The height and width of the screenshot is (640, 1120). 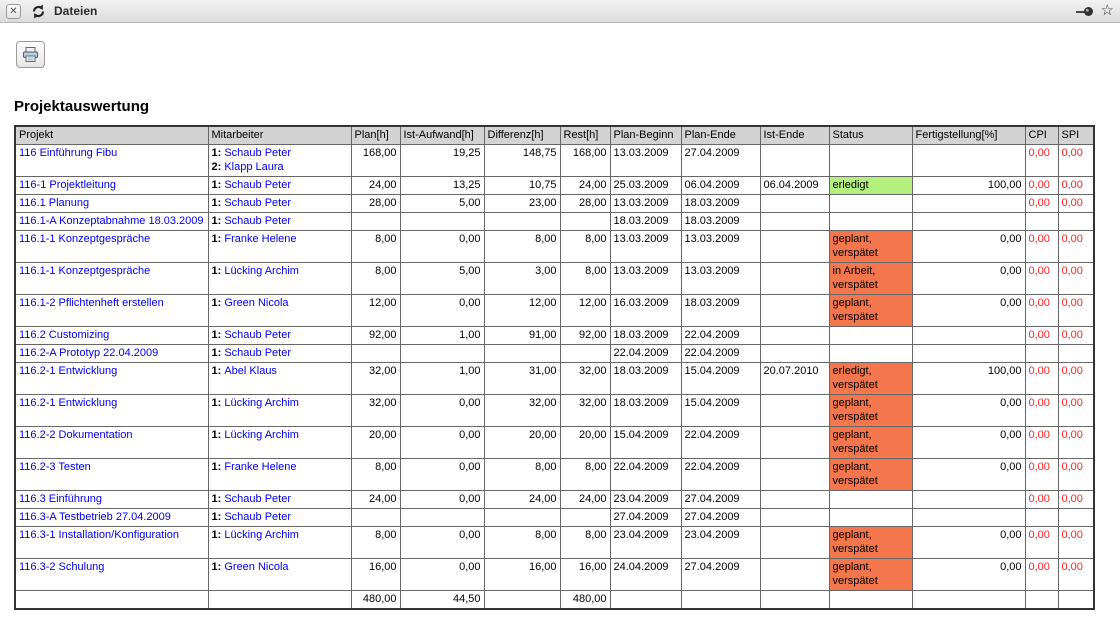 What do you see at coordinates (111, 600) in the screenshot?
I see `total-projekt` at bounding box center [111, 600].